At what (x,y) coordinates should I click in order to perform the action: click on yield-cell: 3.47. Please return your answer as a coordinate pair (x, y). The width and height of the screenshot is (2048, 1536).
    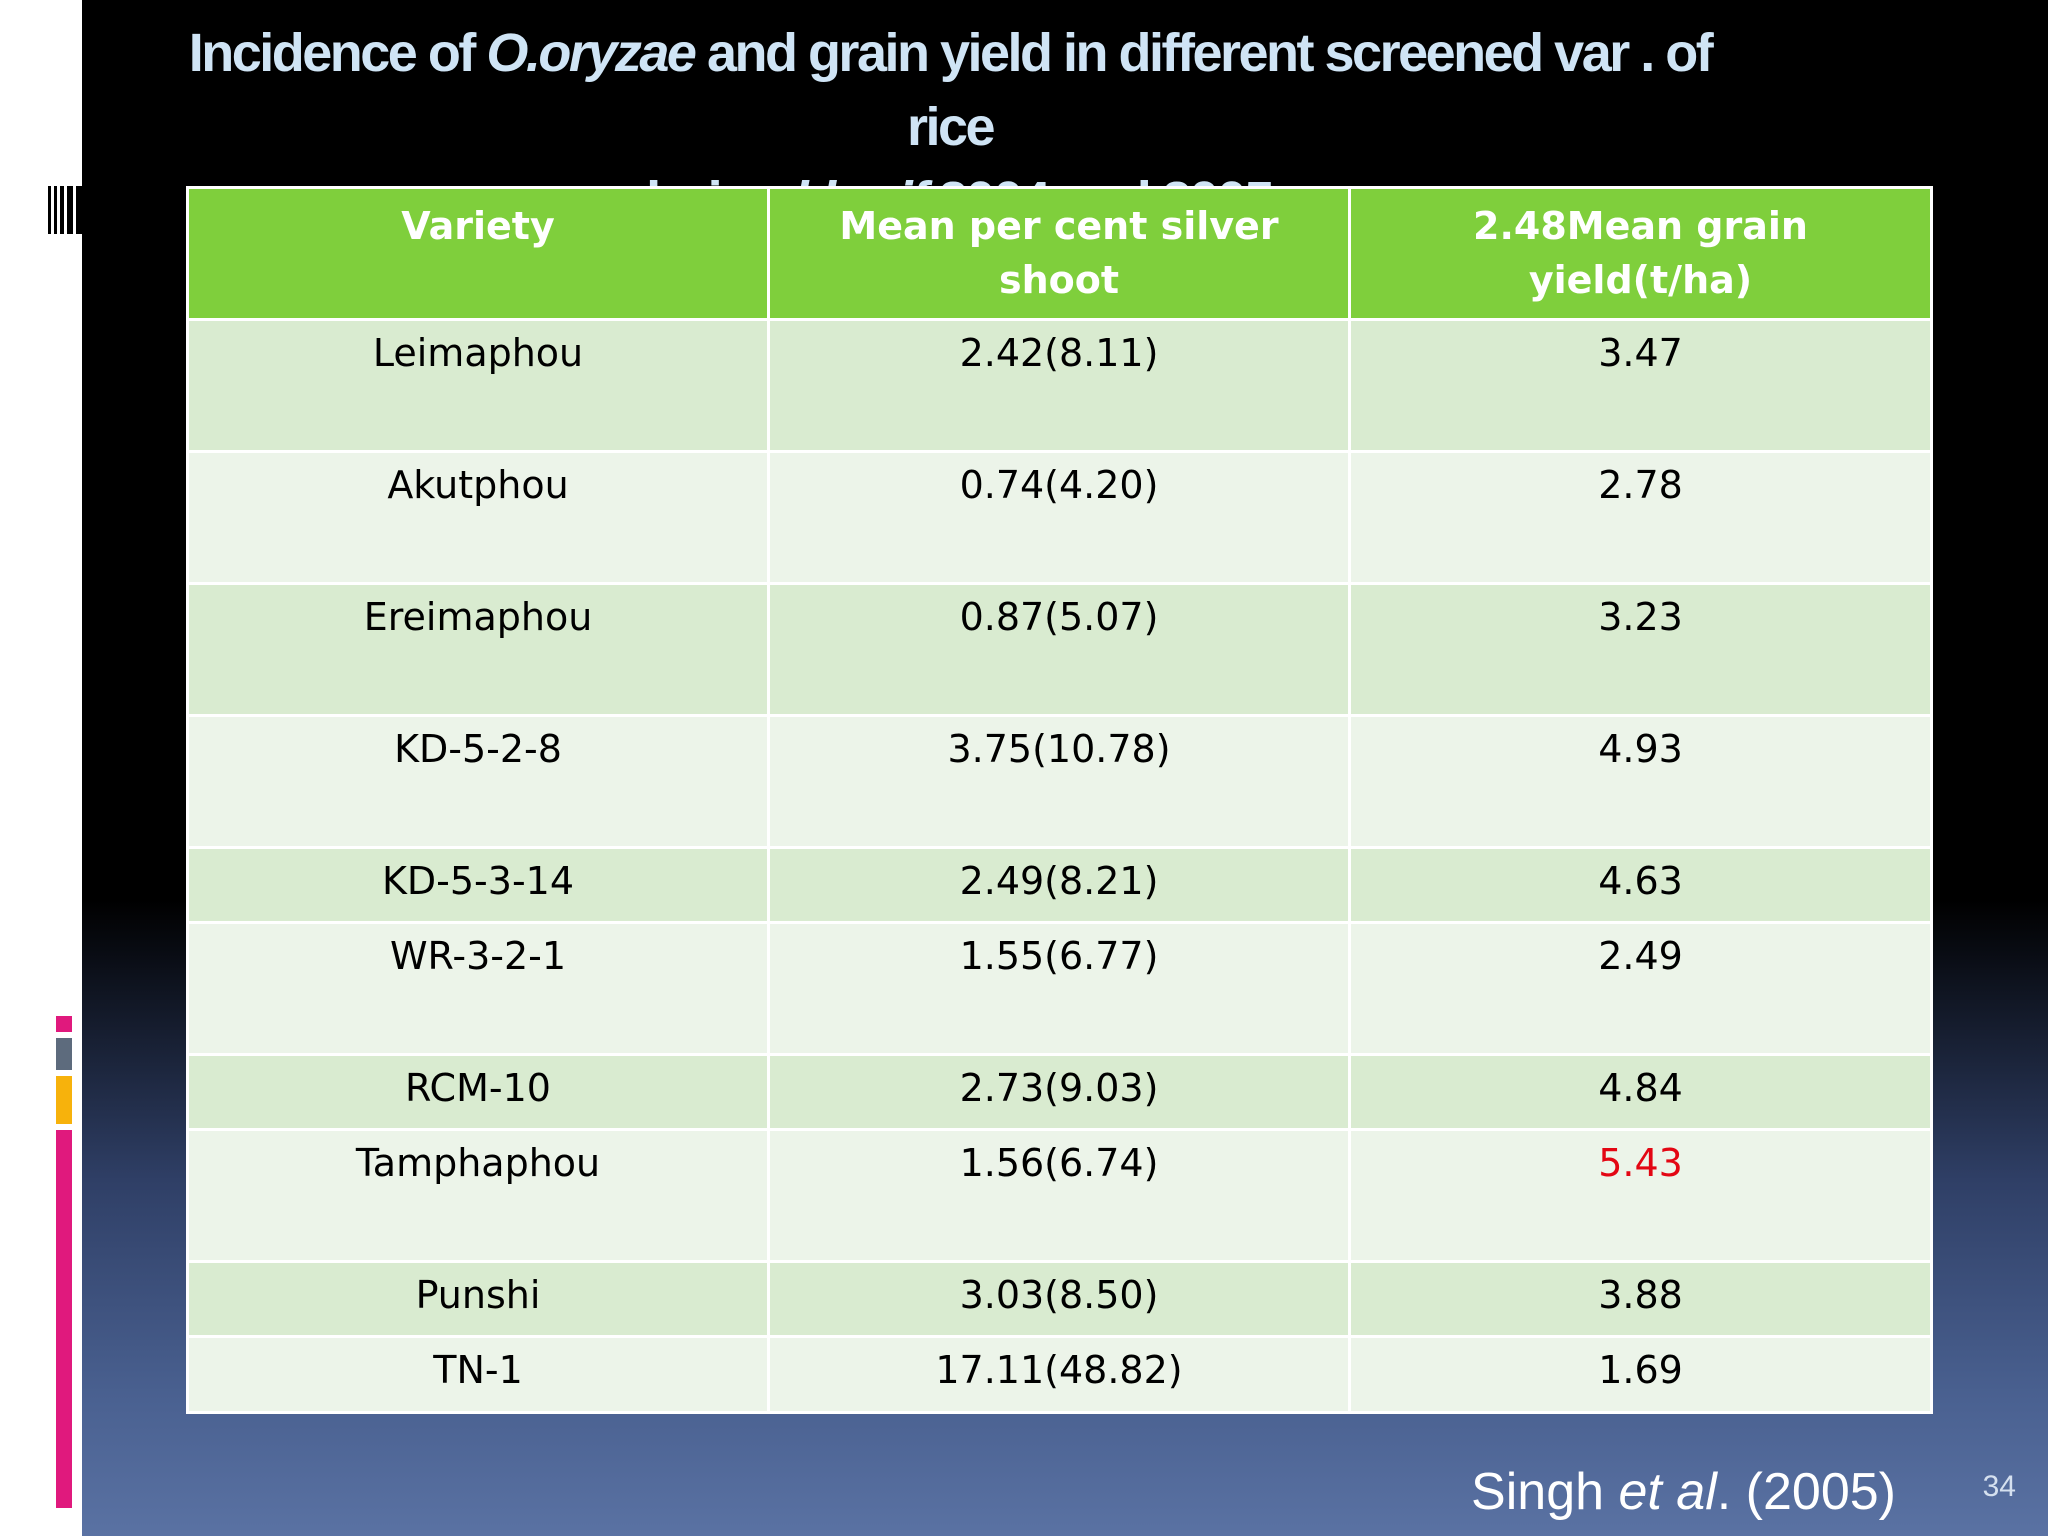
    Looking at the image, I should click on (1640, 385).